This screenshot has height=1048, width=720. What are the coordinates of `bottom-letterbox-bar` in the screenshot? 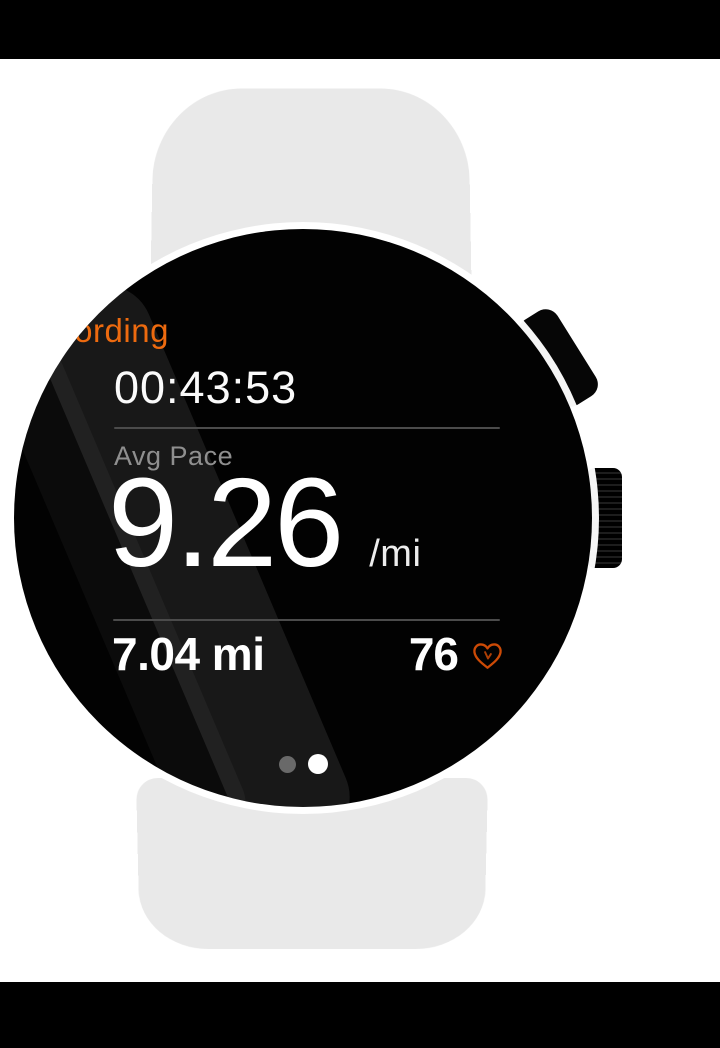 It's located at (360, 1015).